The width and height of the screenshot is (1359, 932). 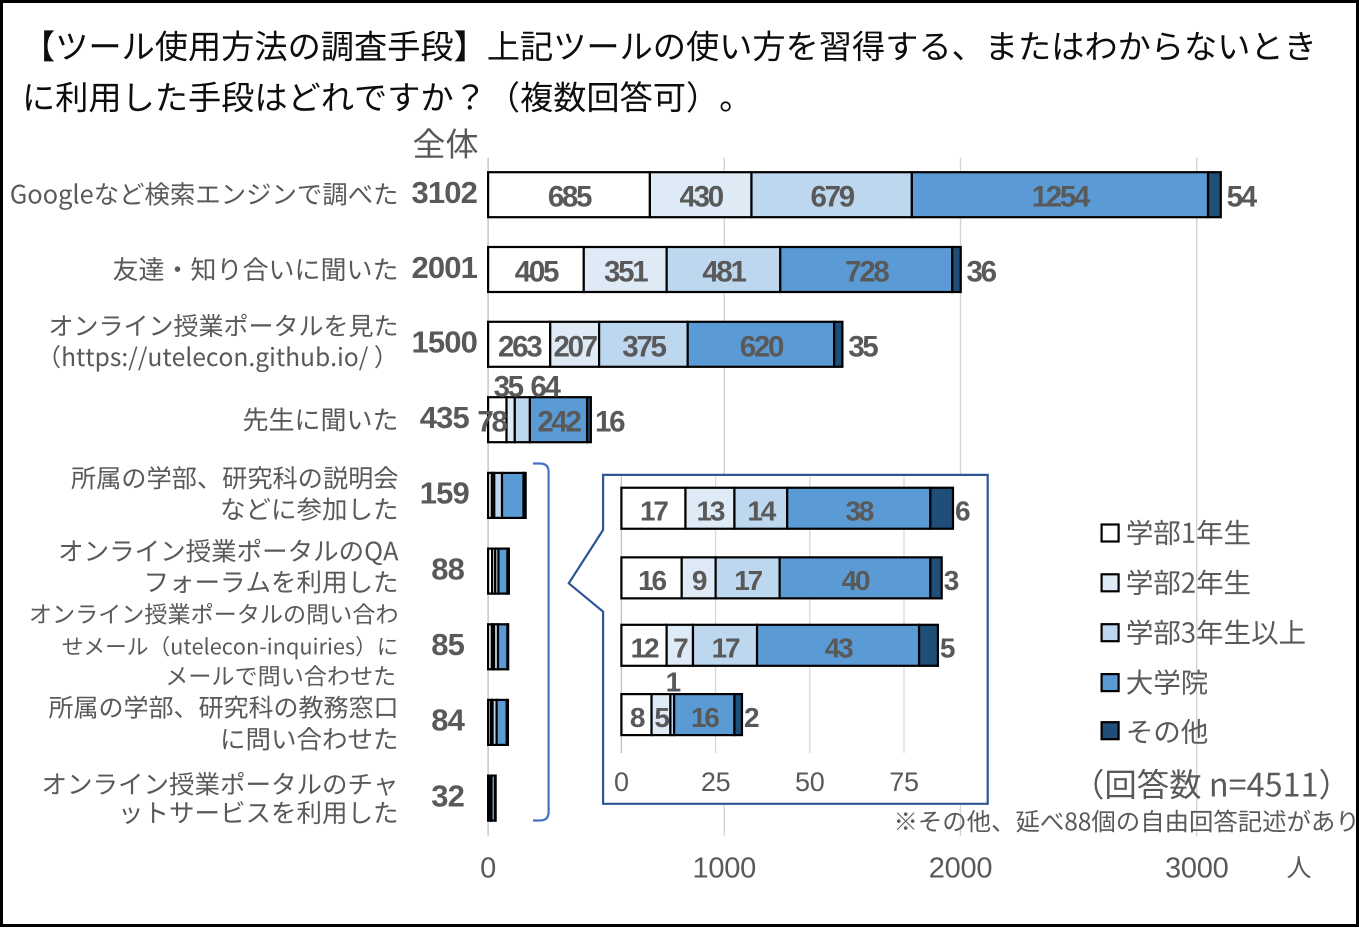 I want to click on svg-text: 75, so click(x=904, y=782).